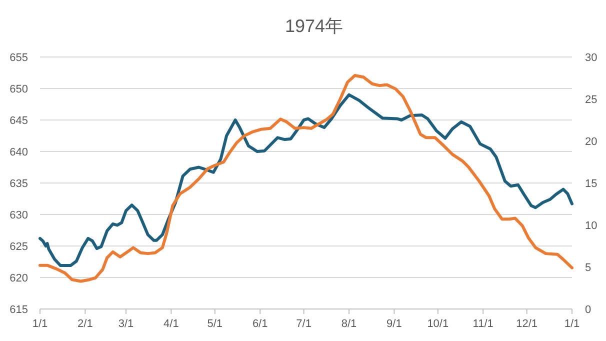 Image resolution: width=606 pixels, height=341 pixels. I want to click on y2-tick-label: 30, so click(591, 58).